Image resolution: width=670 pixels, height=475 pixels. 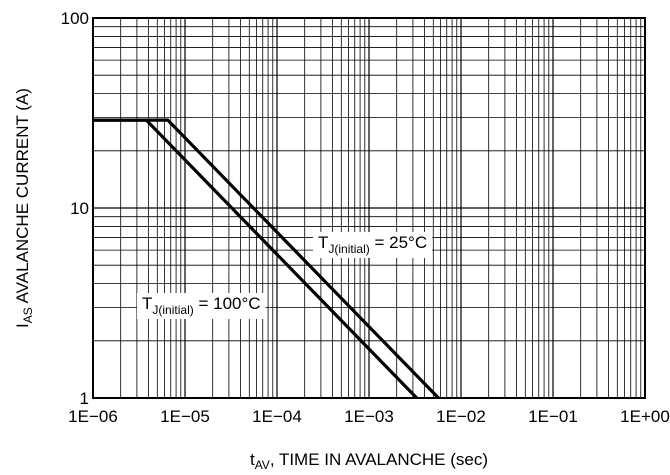 I want to click on y-axis-label-sub: AS, so click(x=28, y=315).